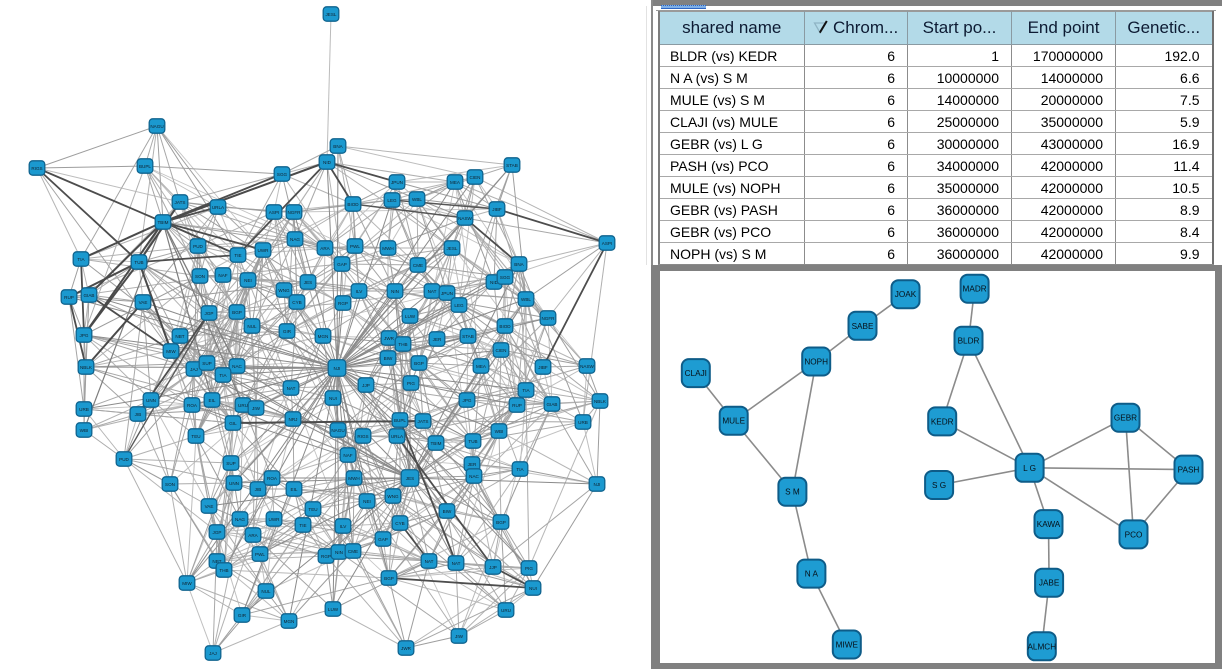  I want to click on svg-text: TIE, so click(302, 525).